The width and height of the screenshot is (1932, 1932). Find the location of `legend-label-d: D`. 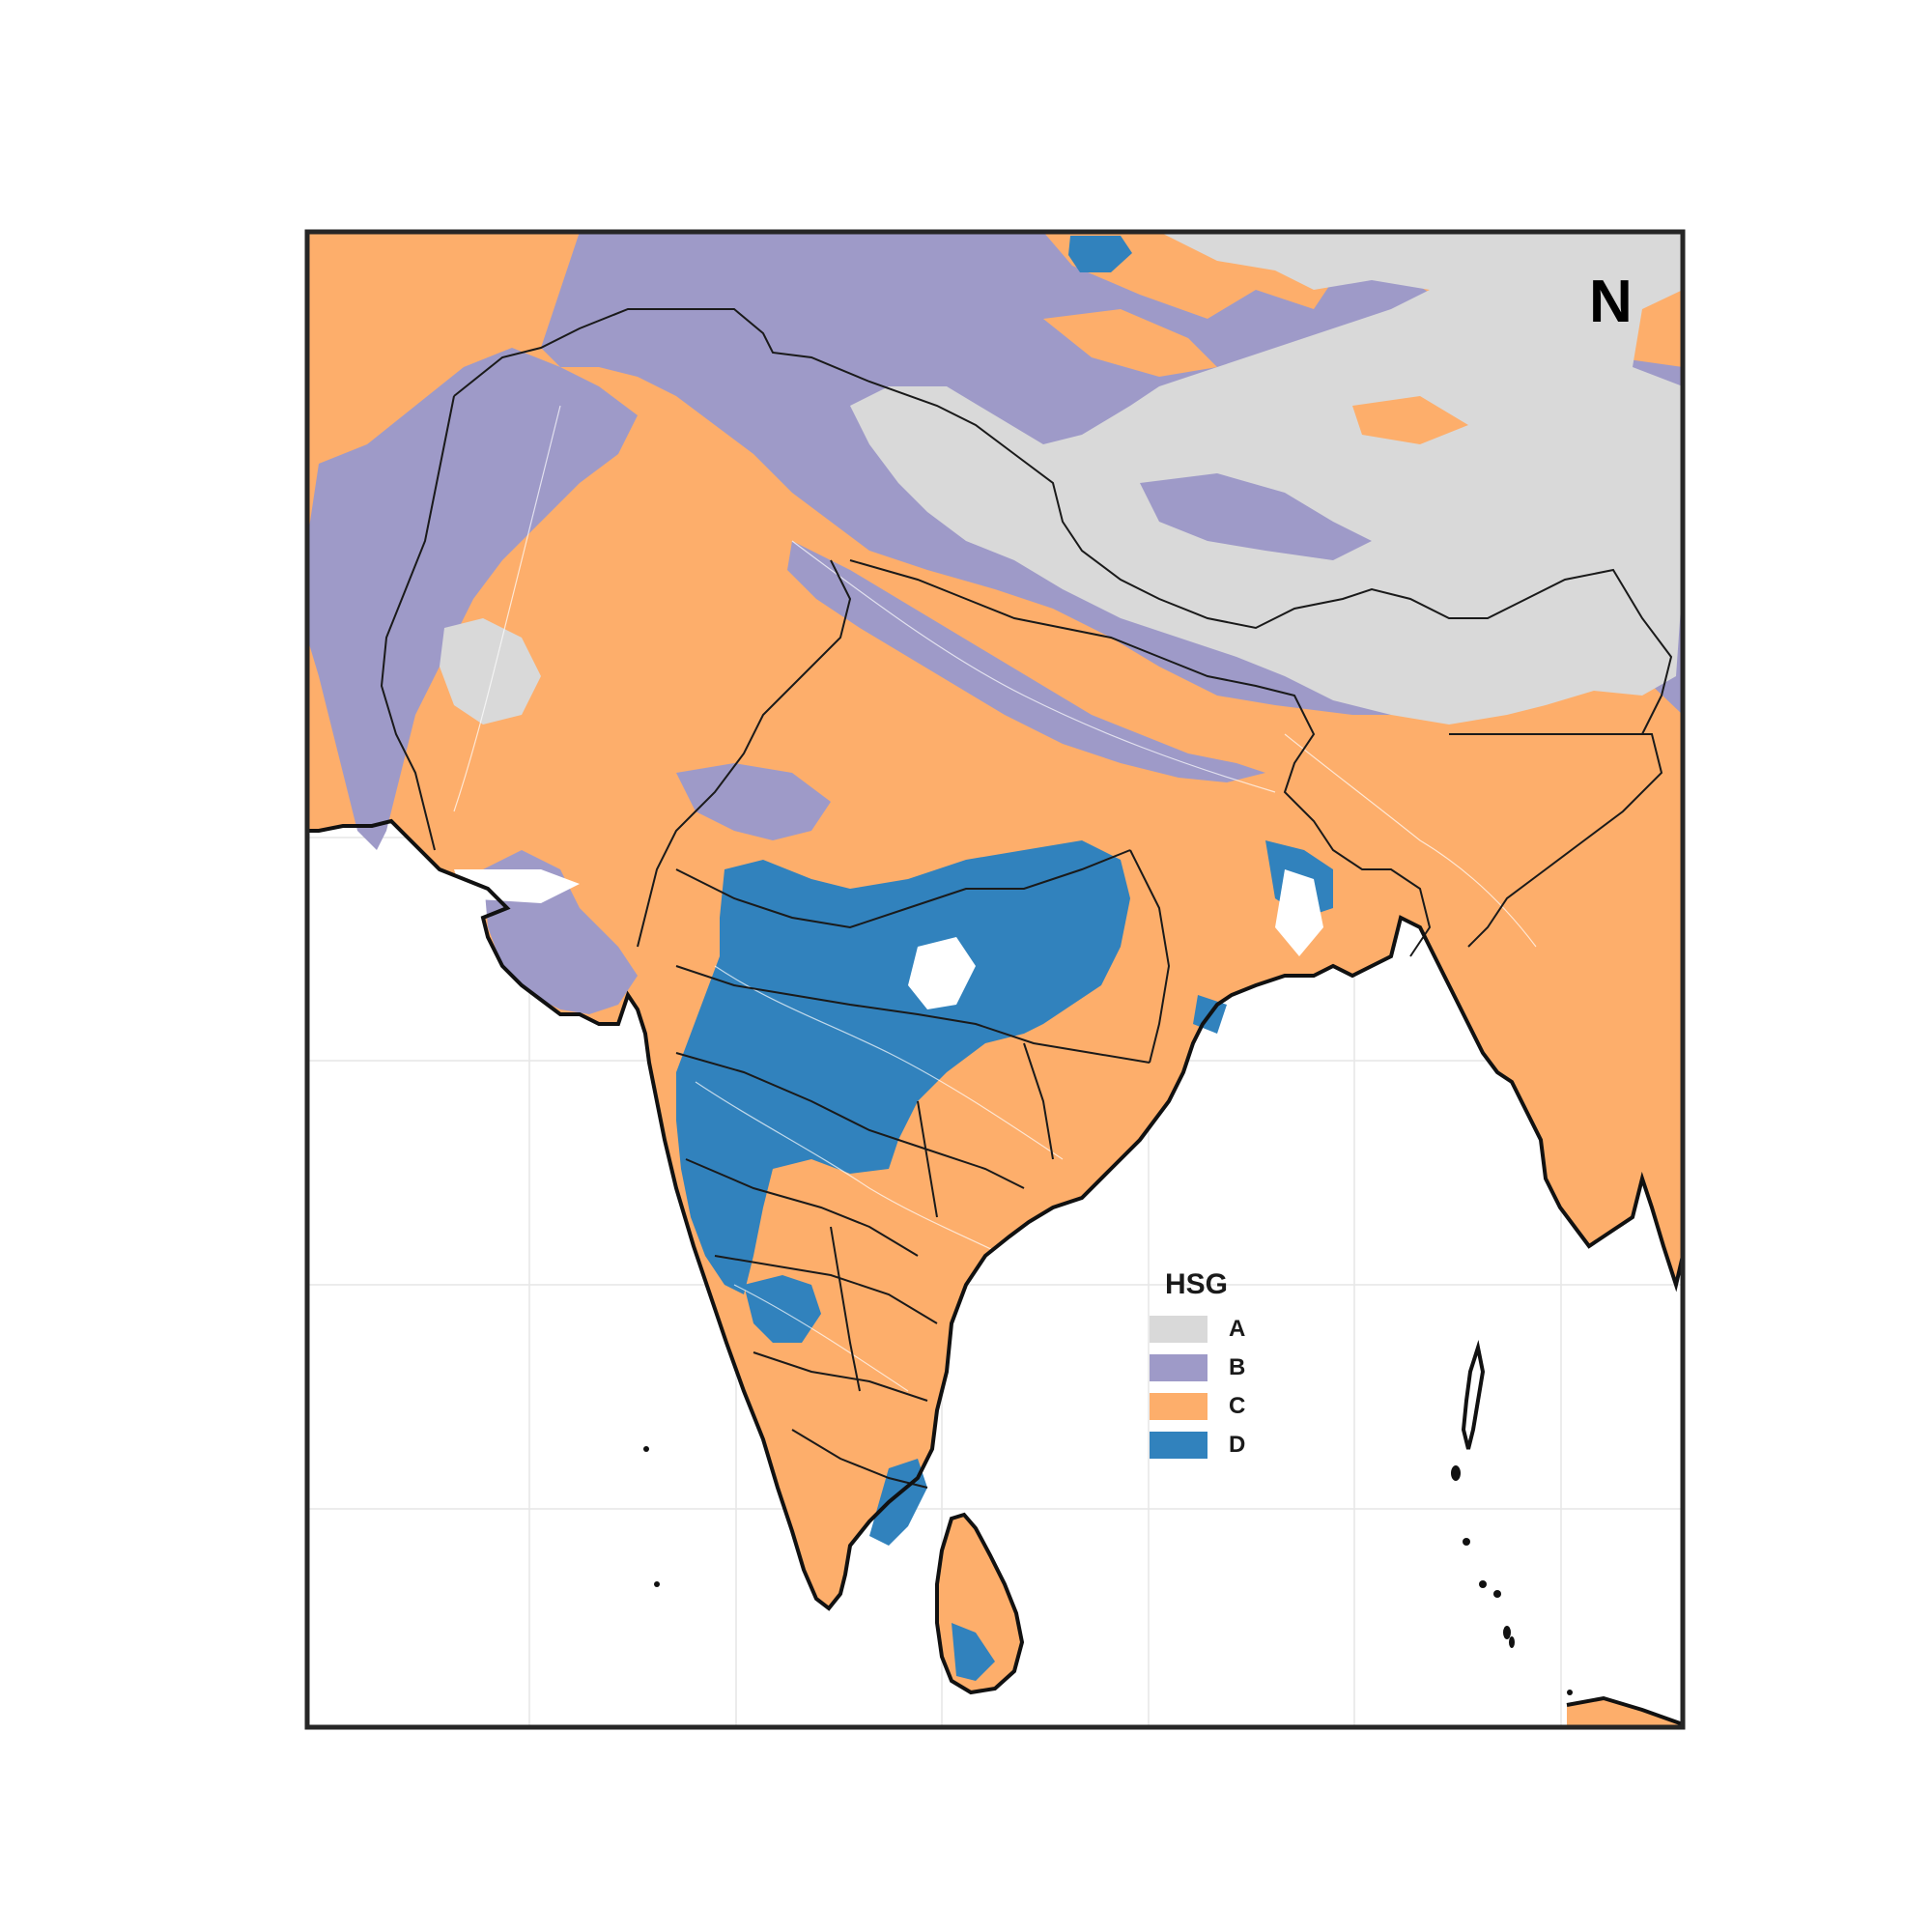

legend-label-d: D is located at coordinates (1237, 1445).